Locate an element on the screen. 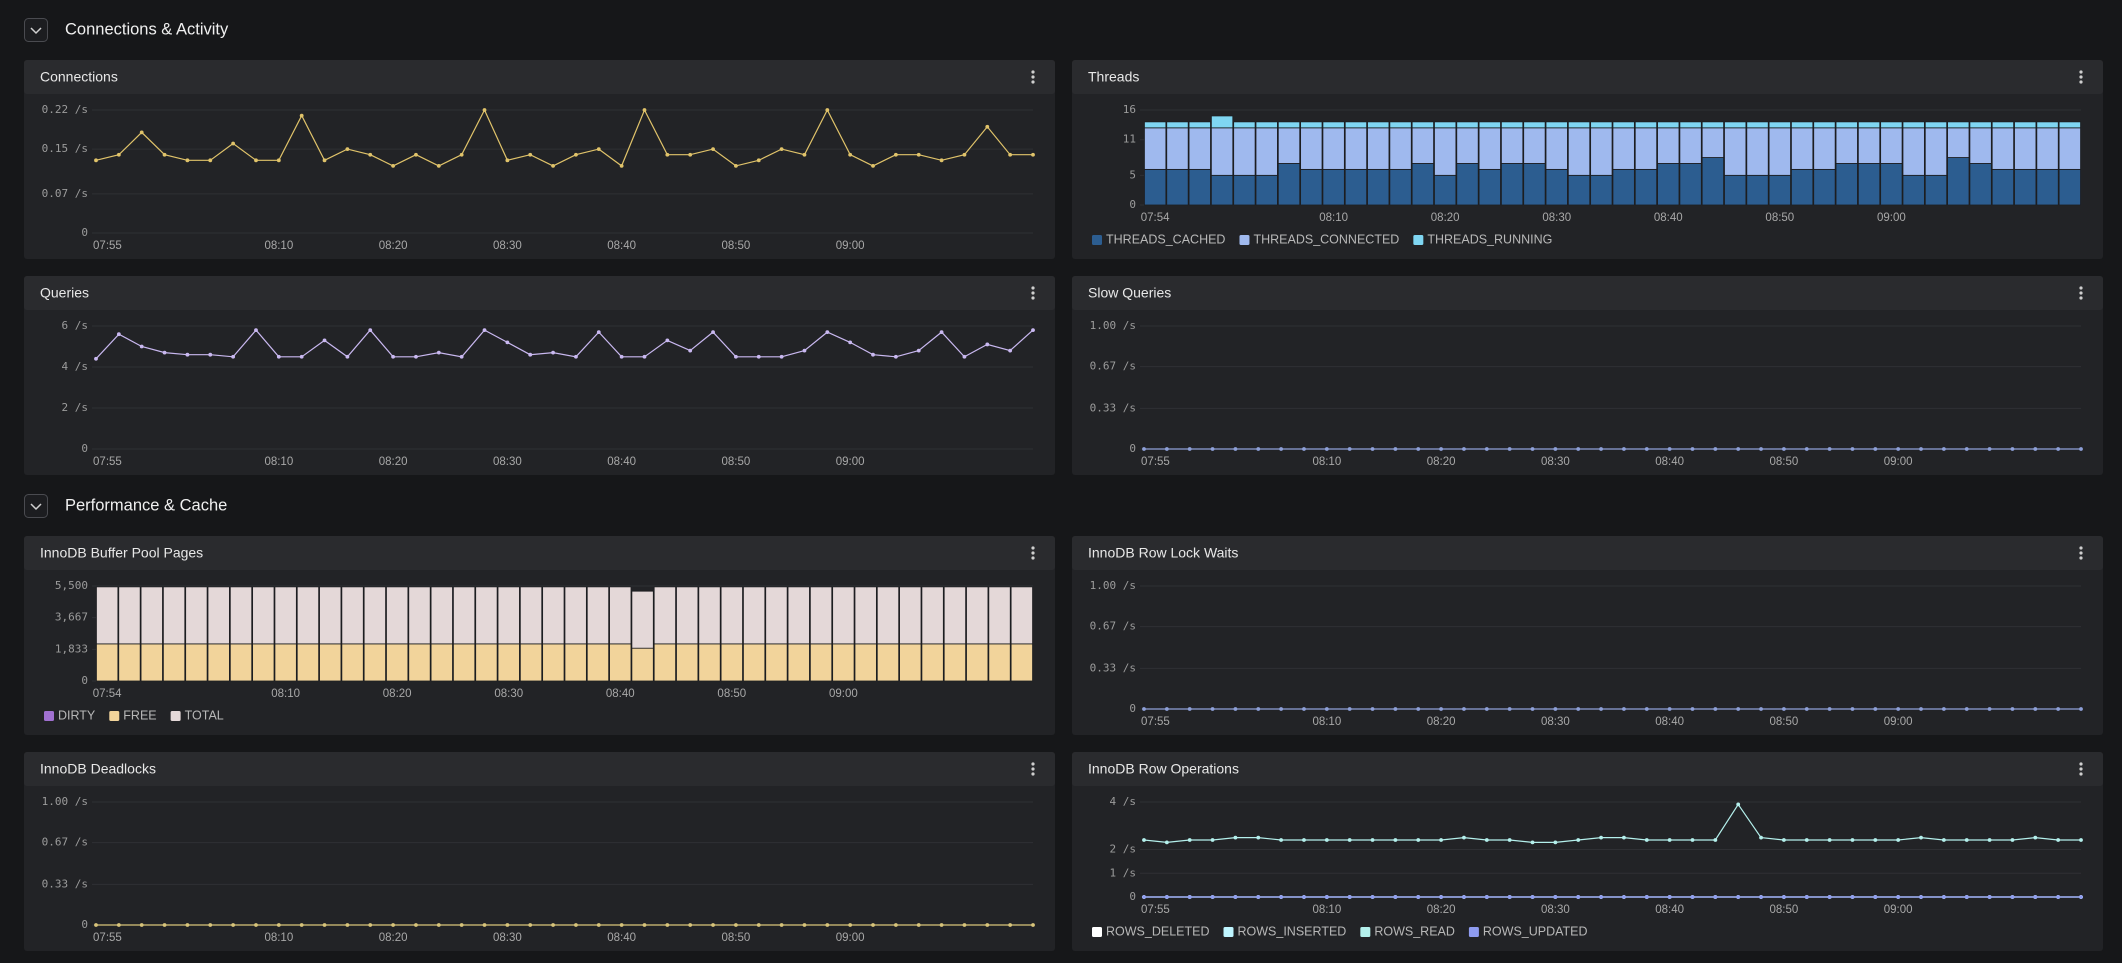 Image resolution: width=2122 pixels, height=963 pixels. x-tick-label: 08:20 is located at coordinates (1445, 218).